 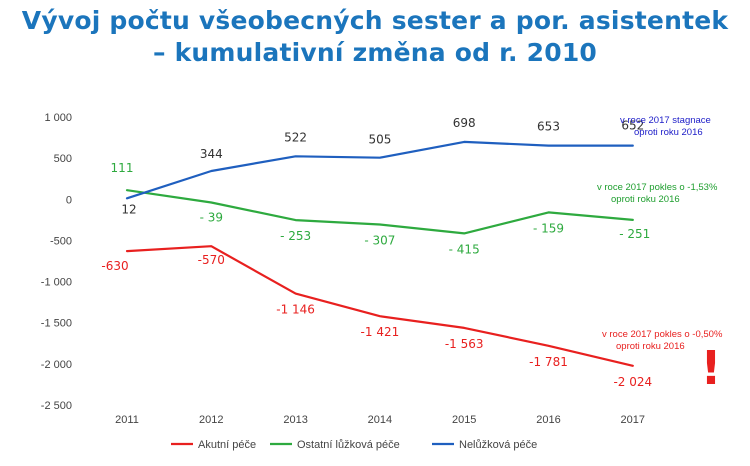 I want to click on legend-label: Akutní péče, so click(x=227, y=445).